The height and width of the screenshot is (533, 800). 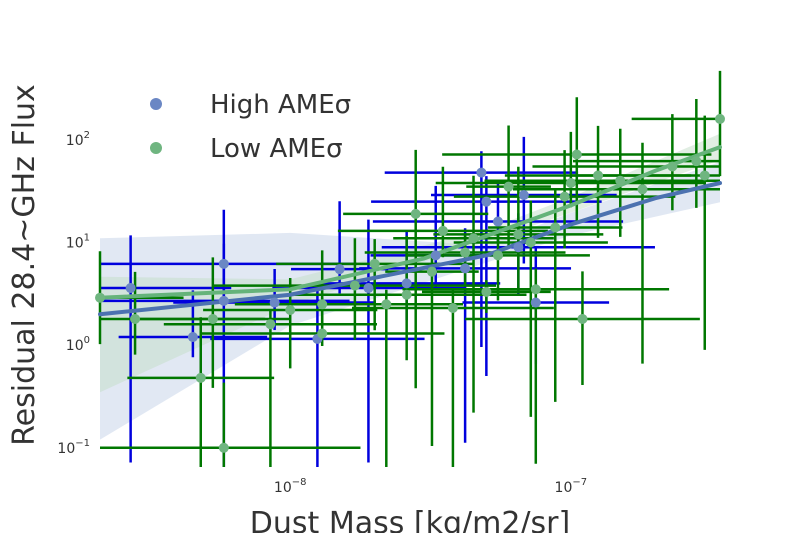 I want to click on y-axis-title: Residual 28.4~GHz Flux, so click(x=24, y=265).